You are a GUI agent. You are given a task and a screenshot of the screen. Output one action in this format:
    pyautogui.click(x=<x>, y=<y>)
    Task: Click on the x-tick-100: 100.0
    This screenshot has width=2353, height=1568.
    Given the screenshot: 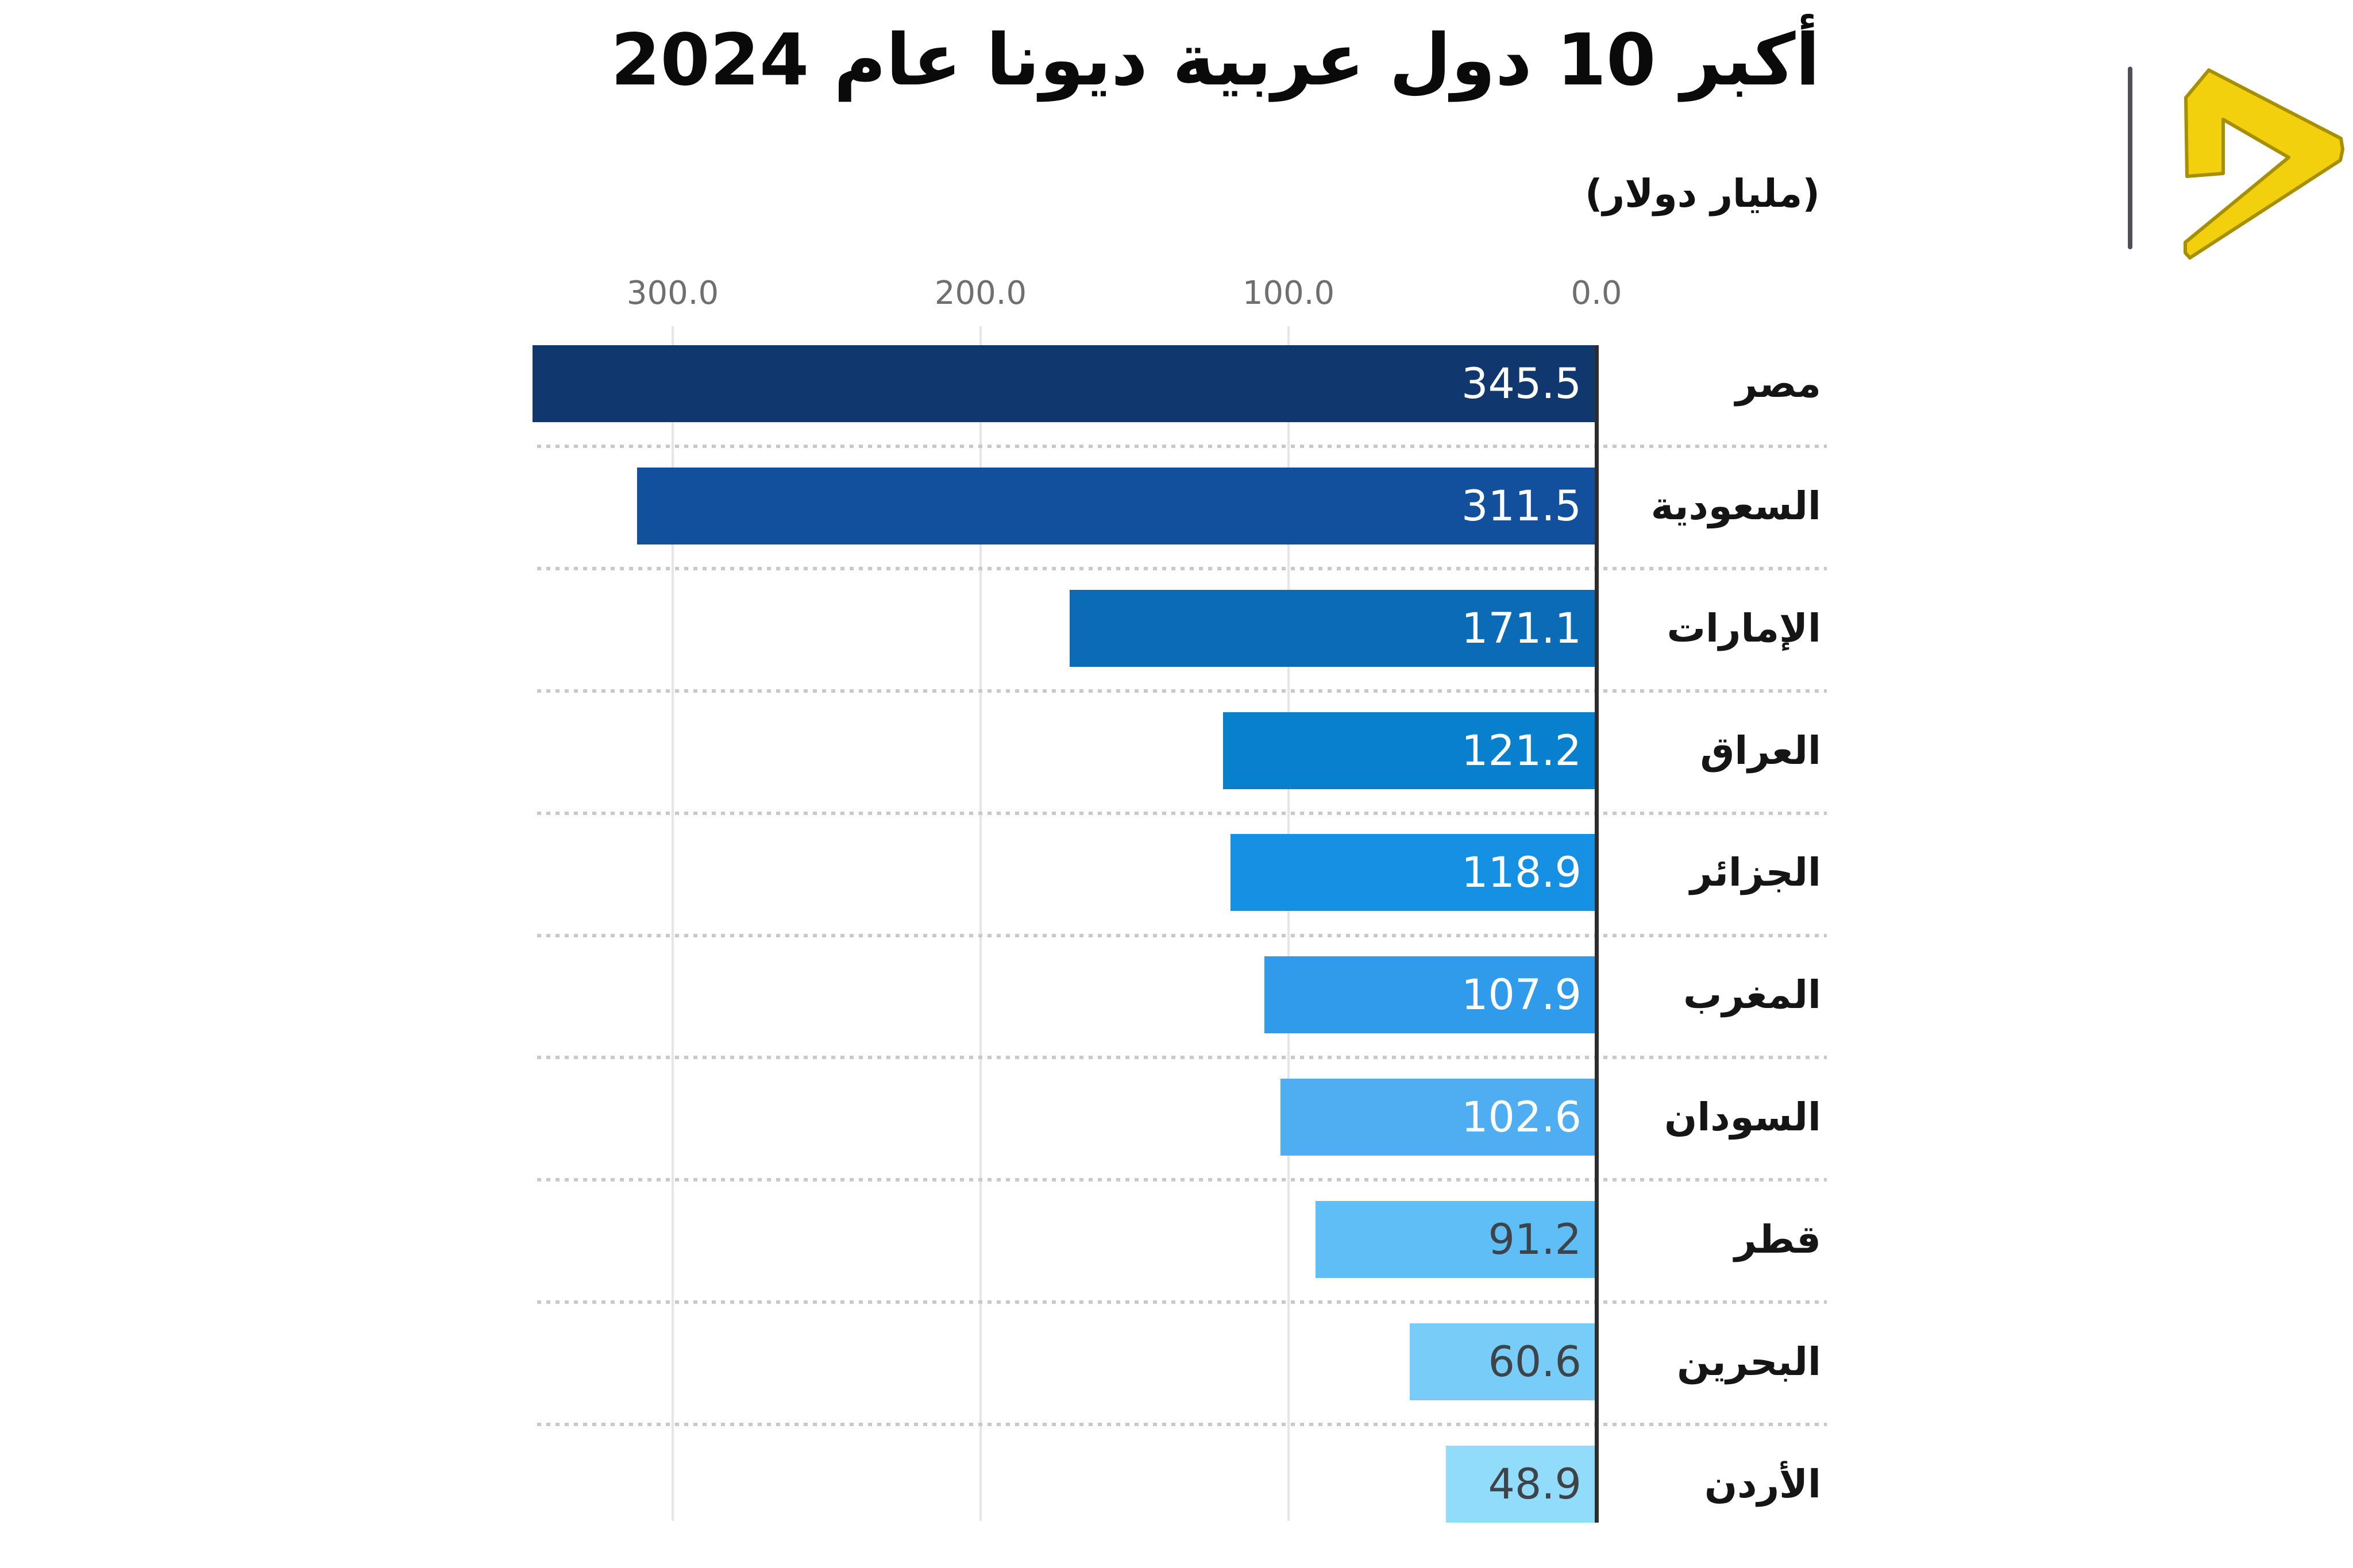 What is the action you would take?
    pyautogui.click(x=1288, y=293)
    